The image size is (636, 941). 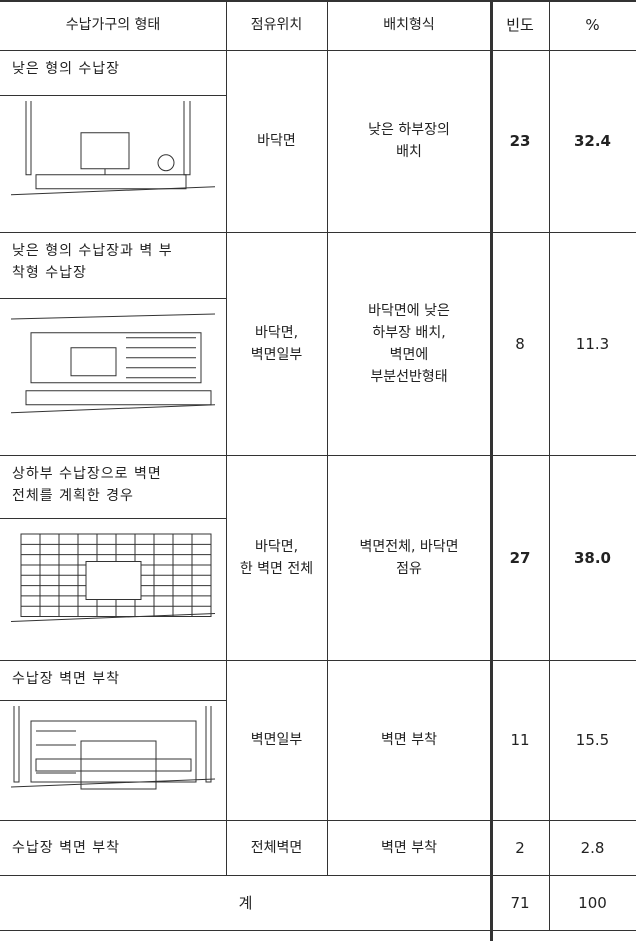 I want to click on frequency: 8, so click(x=520, y=343).